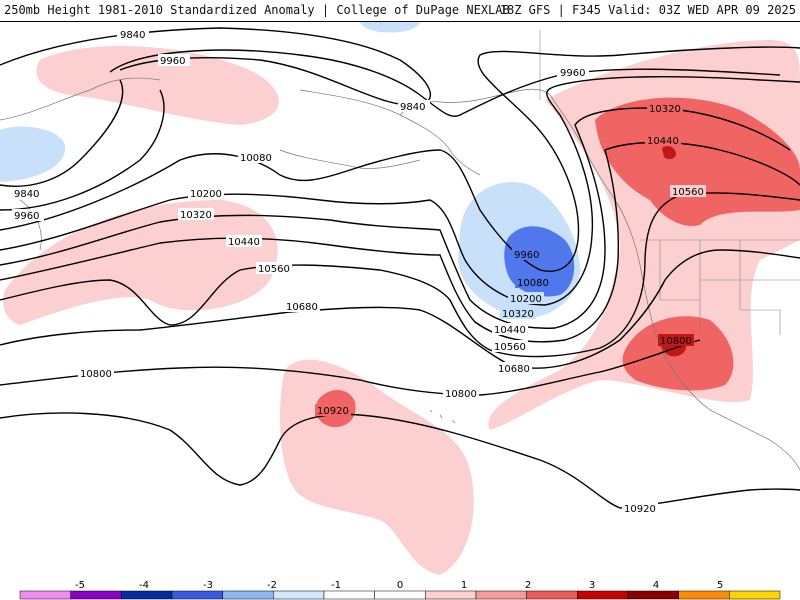  I want to click on contour-9960-west, so click(82, 150).